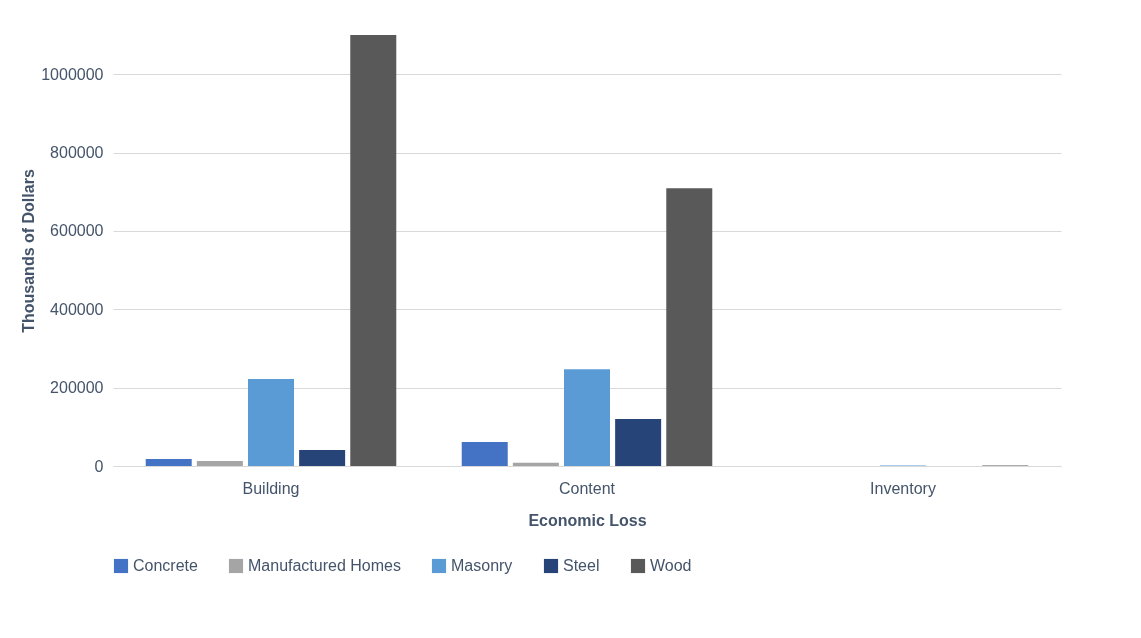 The height and width of the screenshot is (638, 1141). I want to click on legend-label: Manufactured Homes, so click(324, 565).